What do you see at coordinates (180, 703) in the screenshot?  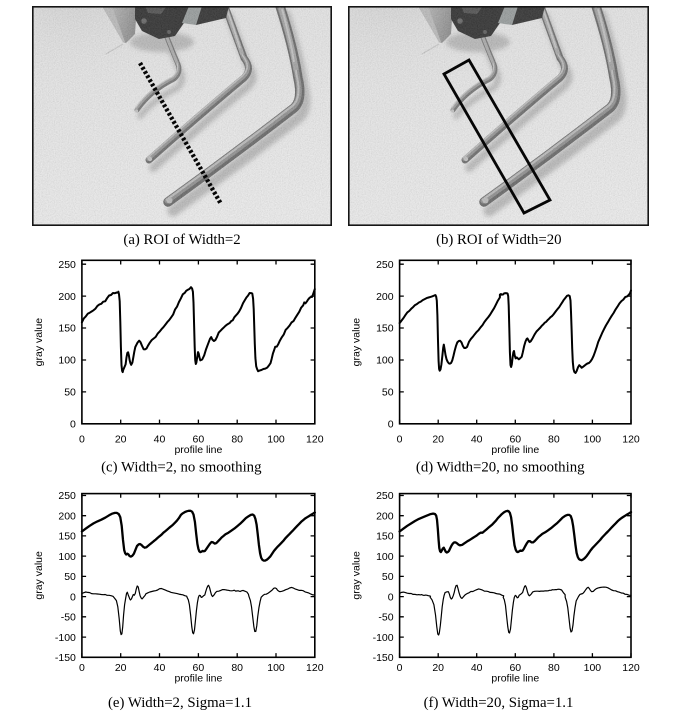 I see `svg-text: (e) Width=2, Sigma=1.1` at bounding box center [180, 703].